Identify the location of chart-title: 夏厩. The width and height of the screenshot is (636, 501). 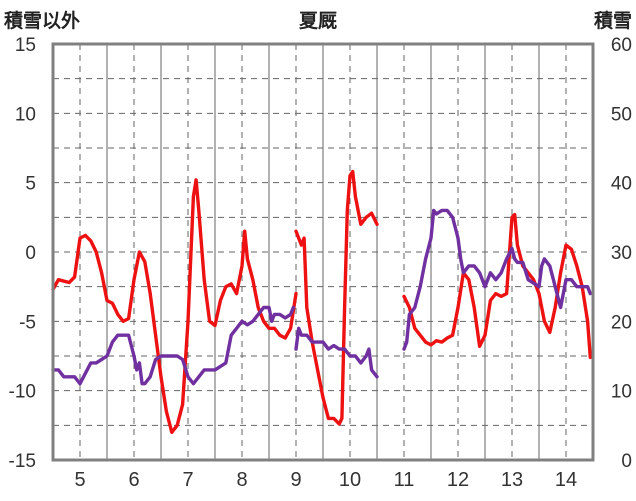
(317, 21).